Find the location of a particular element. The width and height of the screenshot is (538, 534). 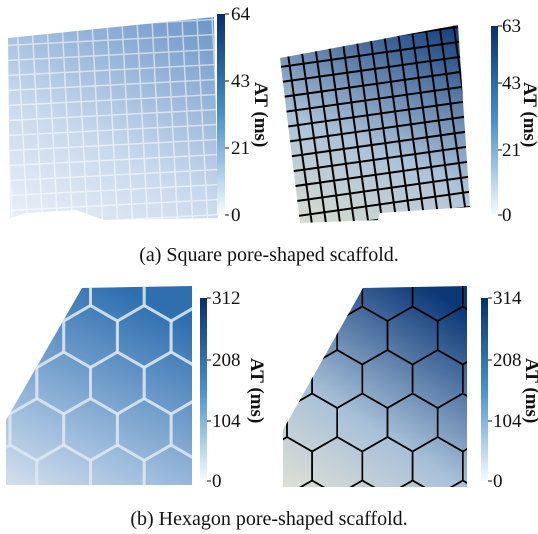

square-simulated-map is located at coordinates (375, 124).